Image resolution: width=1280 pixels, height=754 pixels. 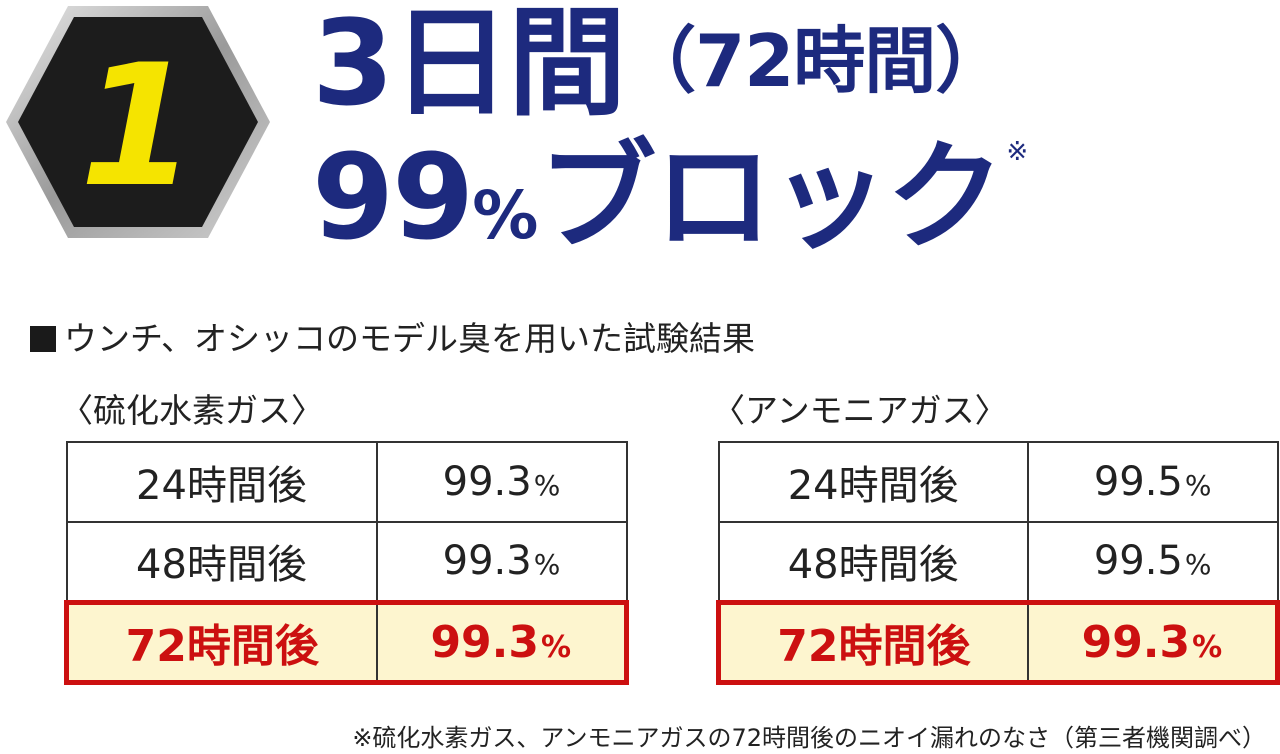 I want to click on table-row: 48時間後 99.3%, so click(x=346, y=562).